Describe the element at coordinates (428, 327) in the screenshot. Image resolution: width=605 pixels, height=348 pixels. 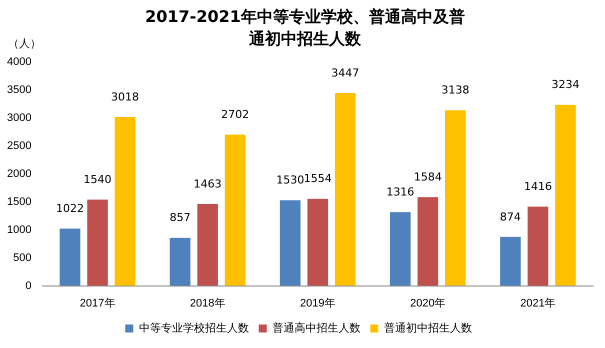
I see `legend-label: 普通初中招生人数` at that location.